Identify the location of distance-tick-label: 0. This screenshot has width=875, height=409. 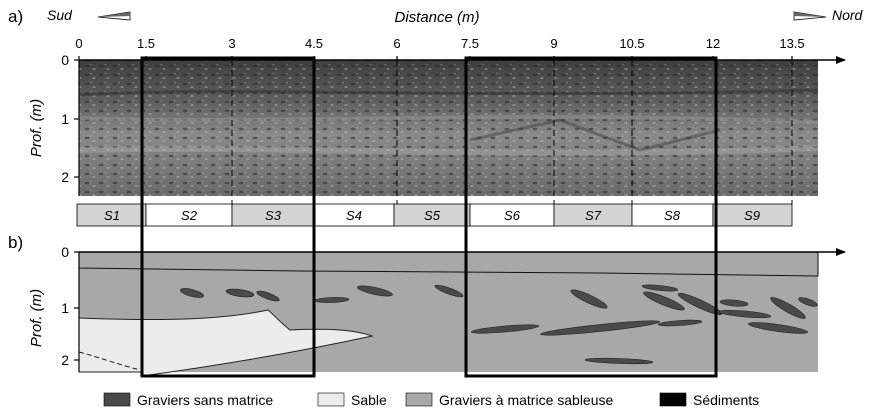
(78, 43).